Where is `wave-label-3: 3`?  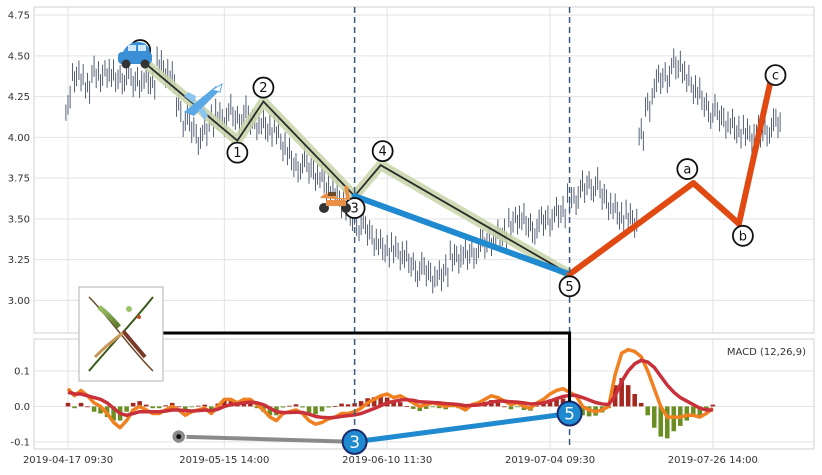 wave-label-3: 3 is located at coordinates (354, 209).